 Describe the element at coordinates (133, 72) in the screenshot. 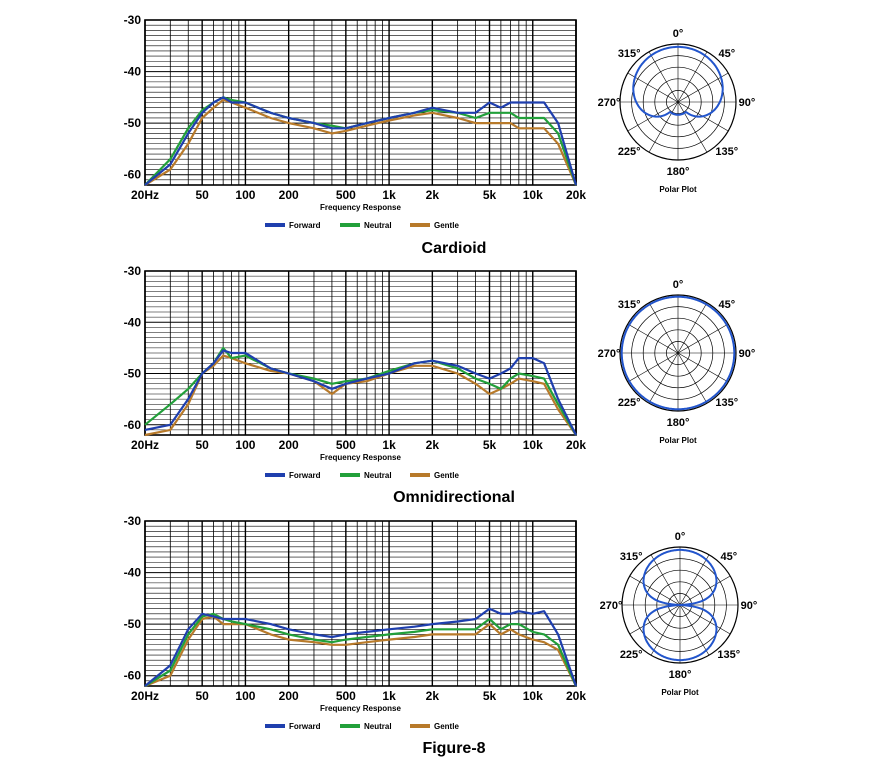

I see `y-tick-label: -40` at that location.